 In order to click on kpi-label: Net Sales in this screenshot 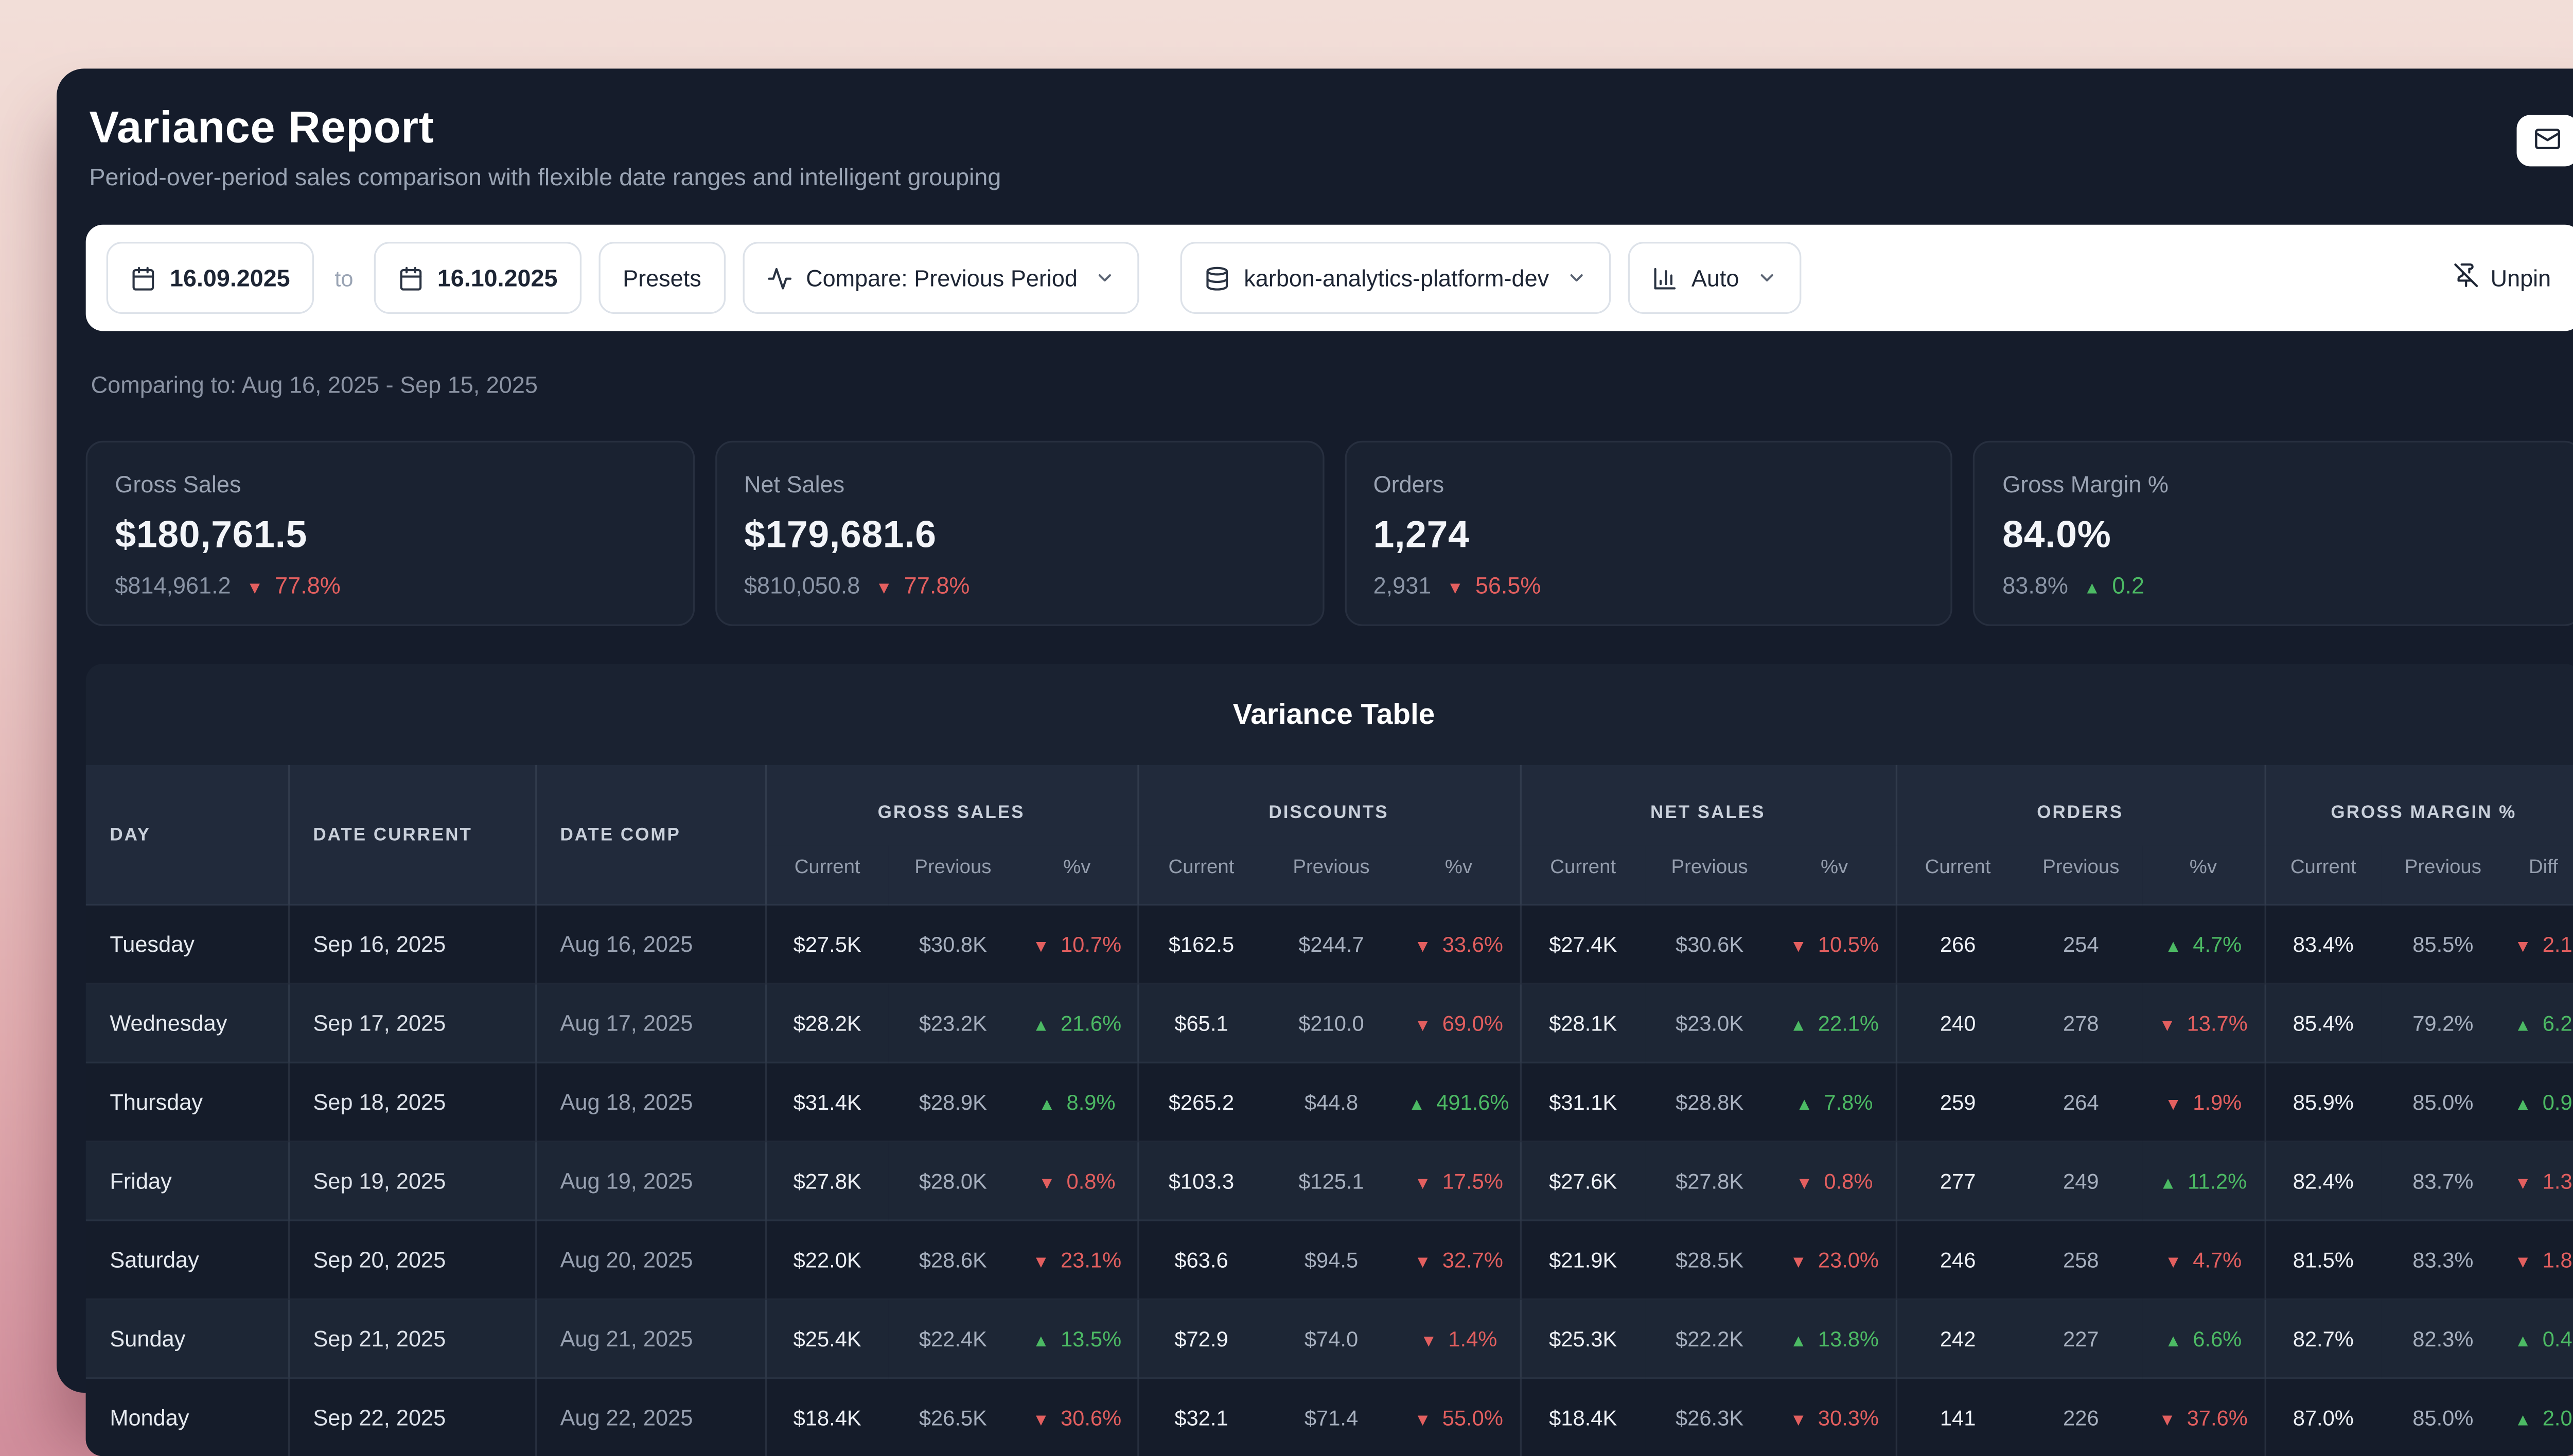, I will do `click(794, 484)`.